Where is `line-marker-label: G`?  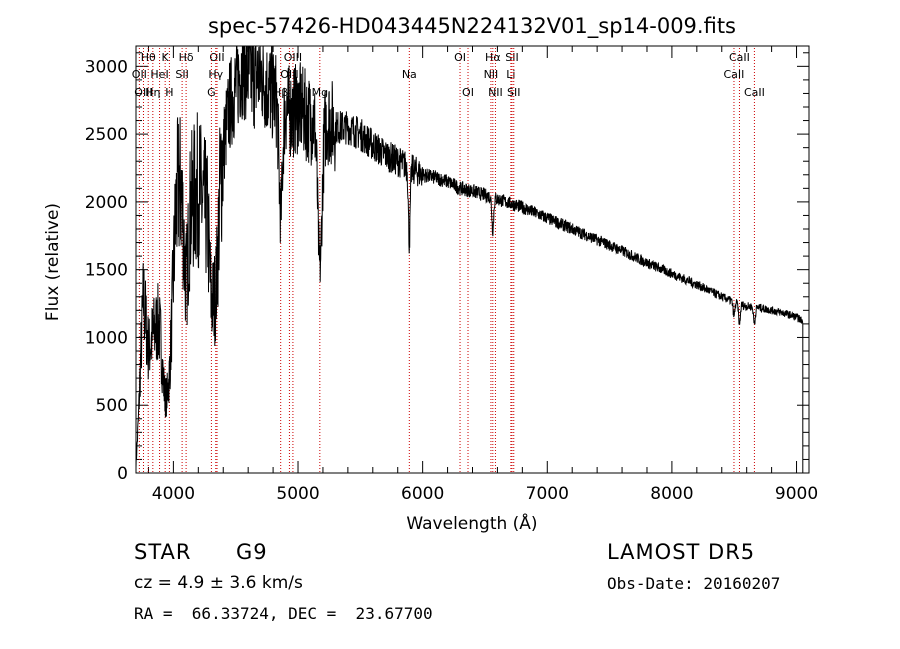 line-marker-label: G is located at coordinates (211, 92).